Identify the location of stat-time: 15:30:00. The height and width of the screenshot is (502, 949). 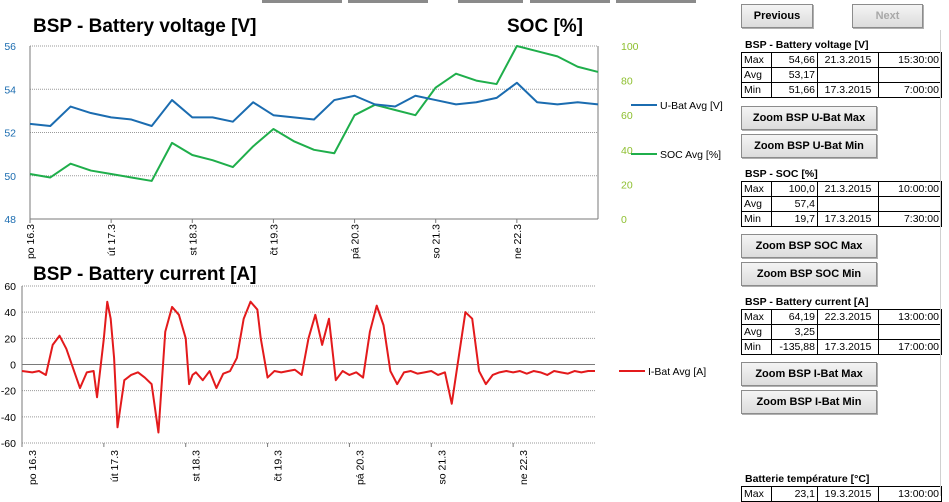
(910, 60).